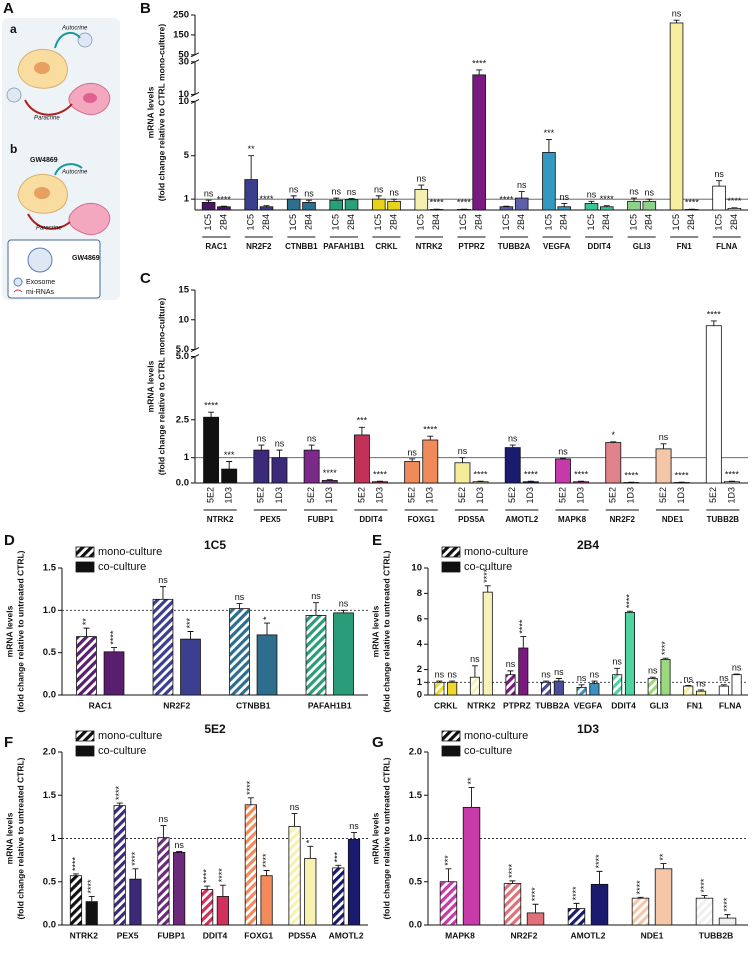 Image resolution: width=756 pixels, height=964 pixels. Describe the element at coordinates (362, 421) in the screenshot. I see `significance: ***` at that location.